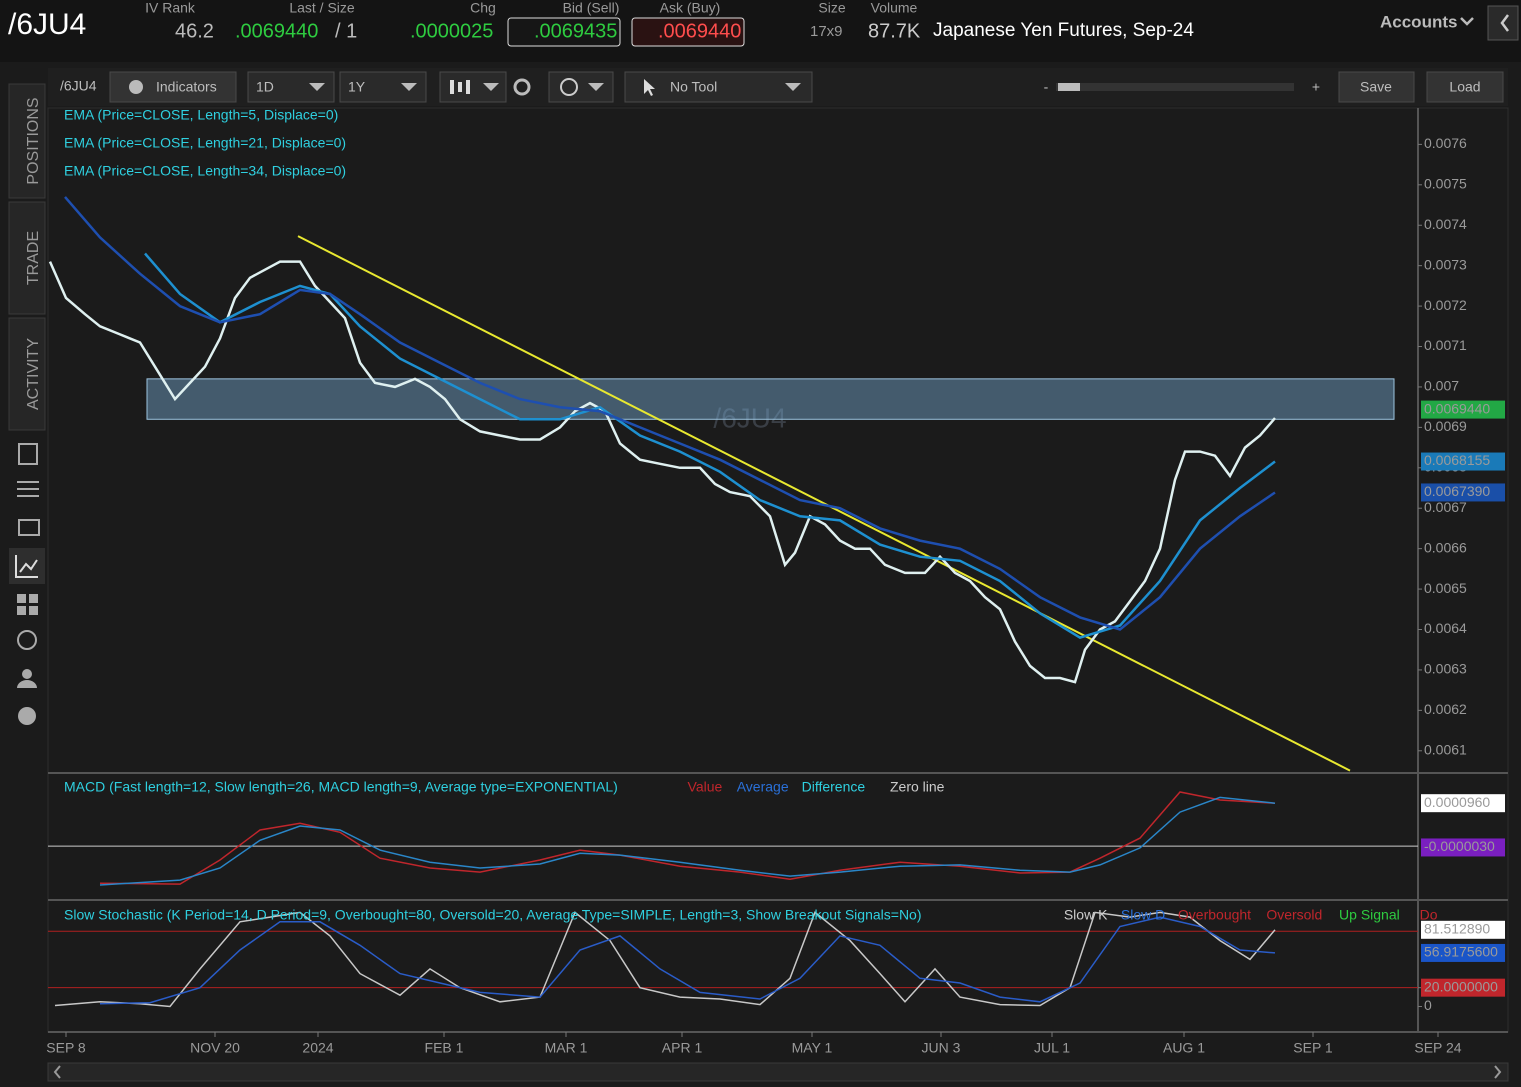 This screenshot has height=1087, width=1521. What do you see at coordinates (749, 417) in the screenshot?
I see `watermark: /6JU4` at bounding box center [749, 417].